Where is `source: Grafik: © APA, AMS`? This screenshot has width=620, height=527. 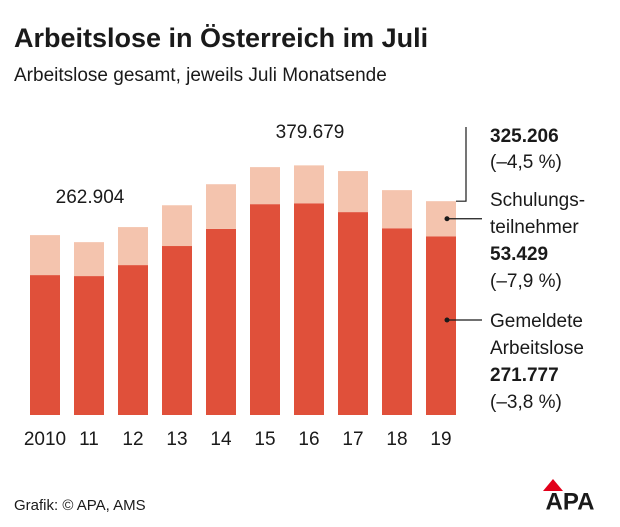
source: Grafik: © APA, AMS is located at coordinates (80, 505).